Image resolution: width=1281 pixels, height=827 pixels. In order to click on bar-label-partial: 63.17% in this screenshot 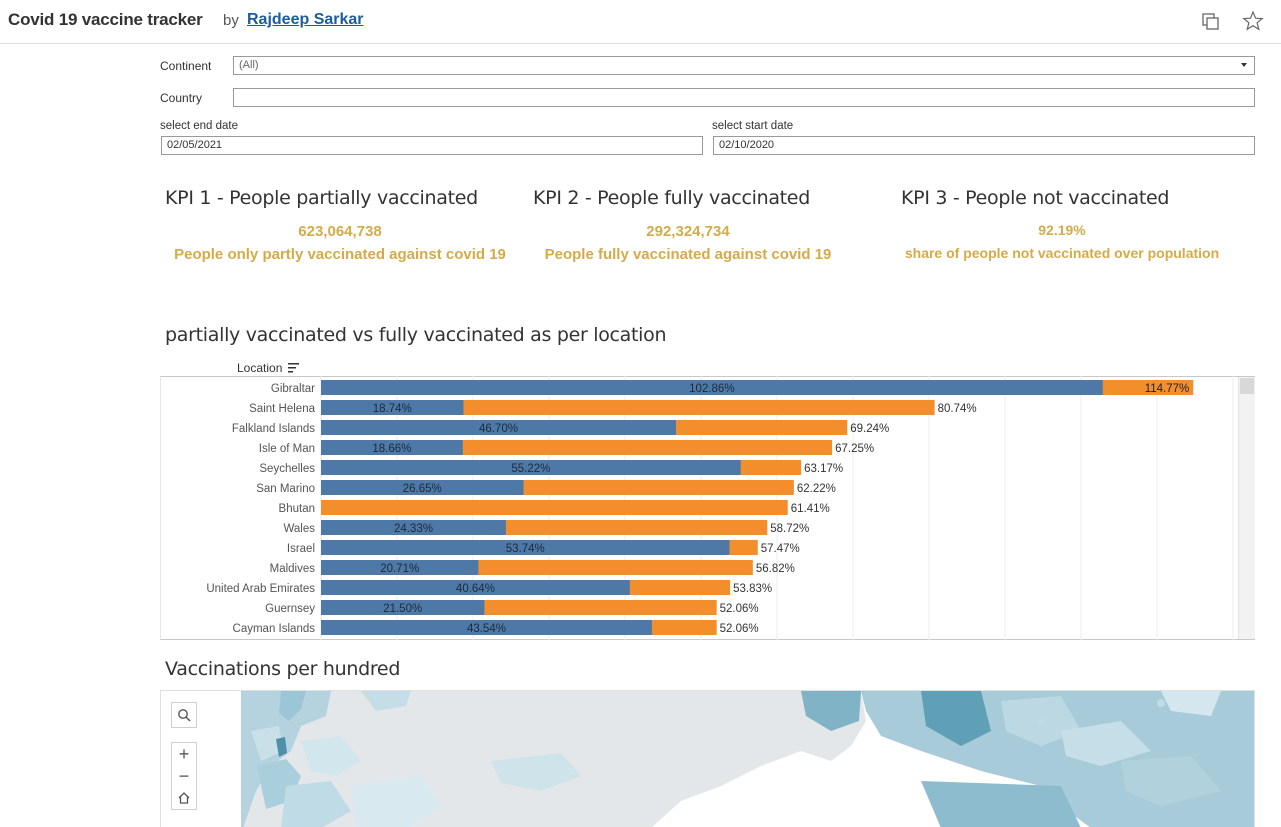, I will do `click(823, 469)`.